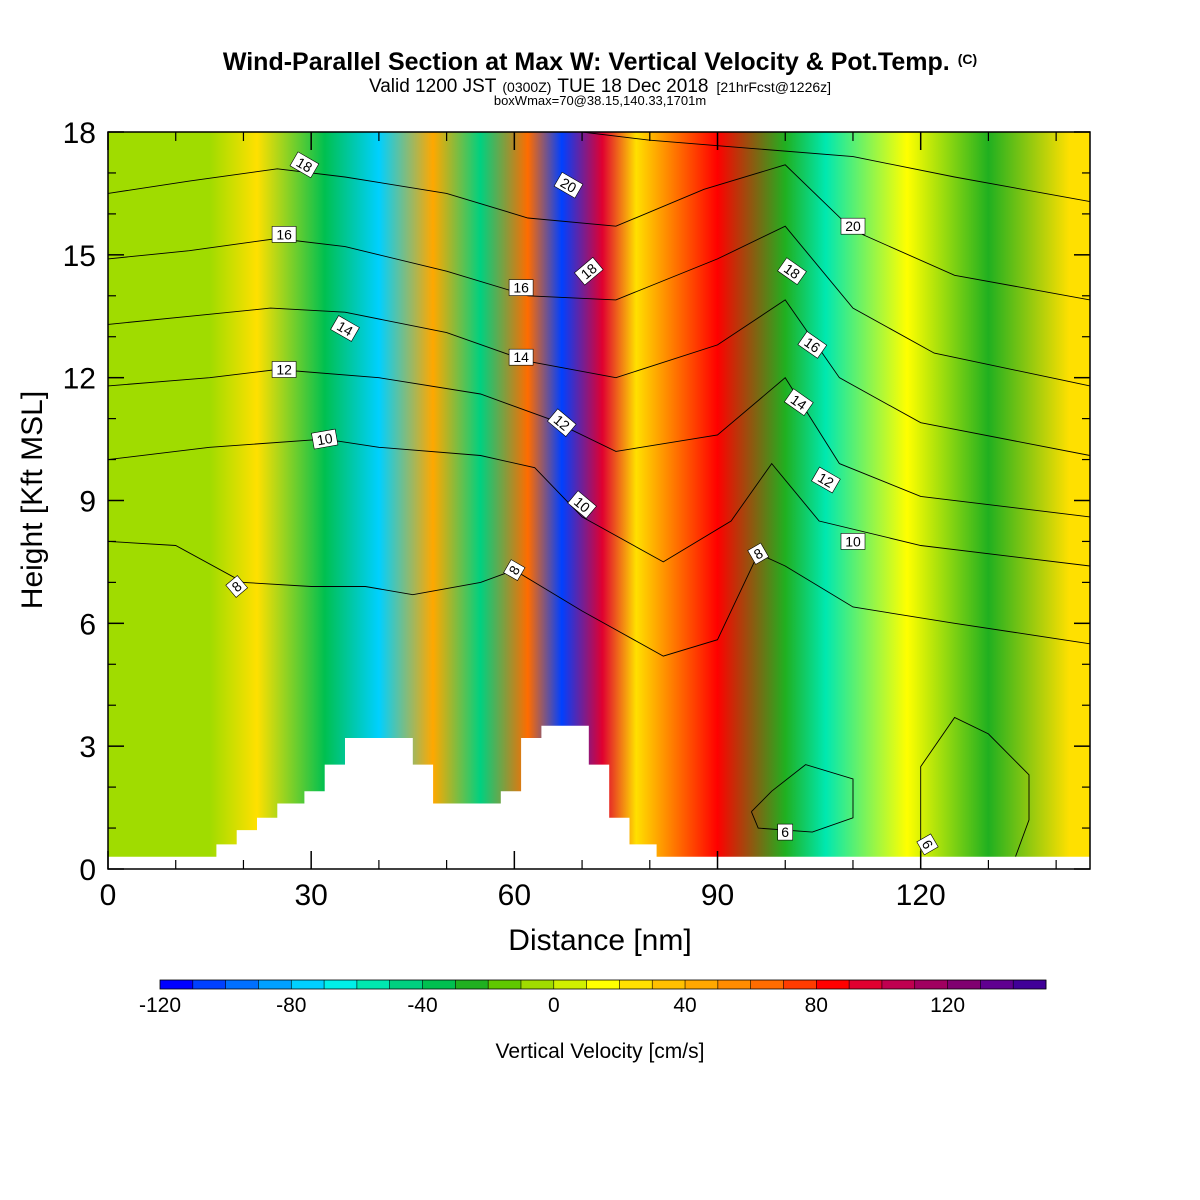  What do you see at coordinates (79, 133) in the screenshot?
I see `y-tick-label: 18` at bounding box center [79, 133].